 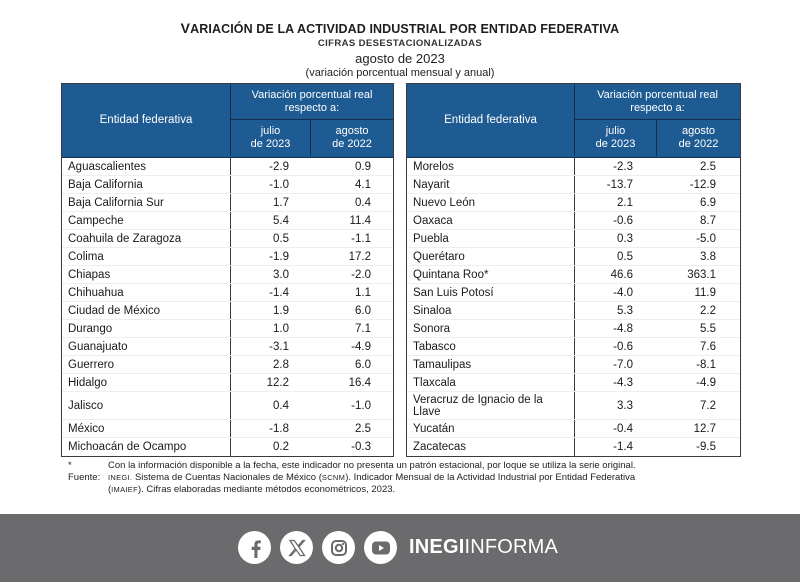 What do you see at coordinates (380, 547) in the screenshot?
I see `youtube-icon` at bounding box center [380, 547].